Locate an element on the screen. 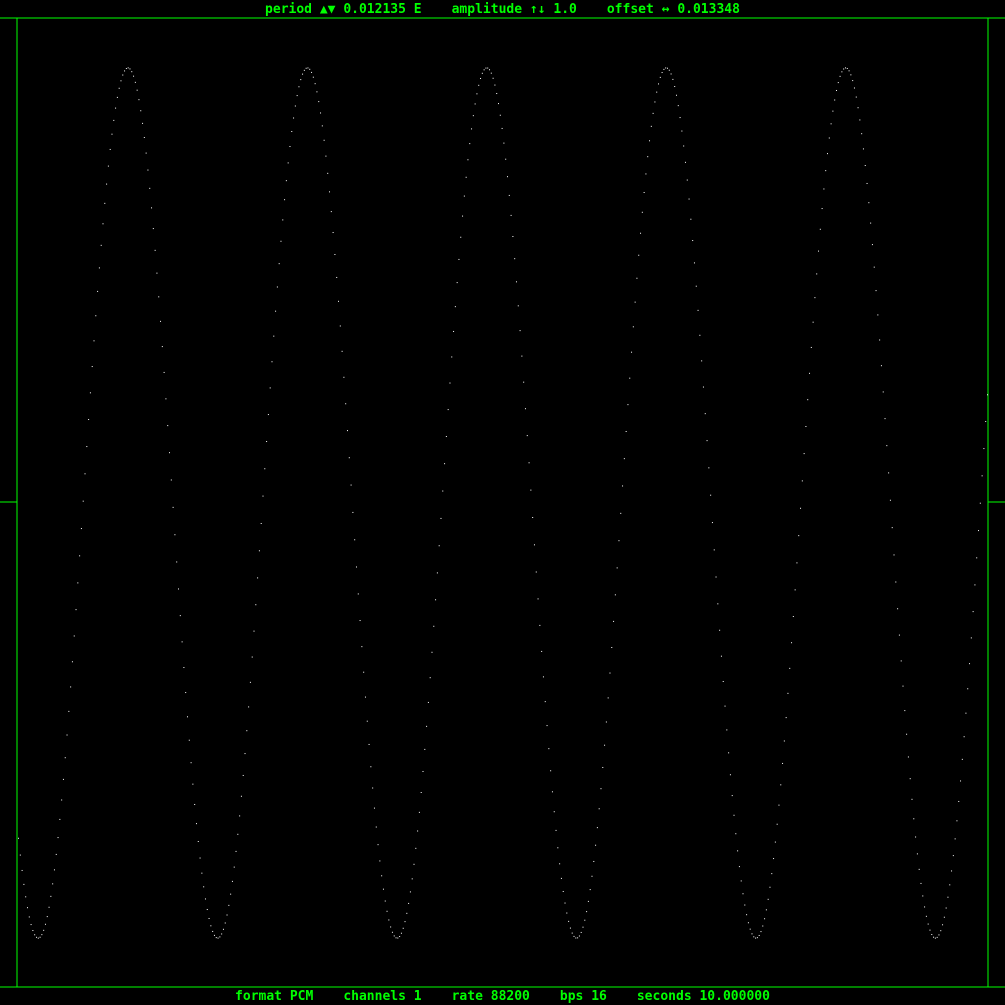 The width and height of the screenshot is (1005, 1005). offset-control: offset ↔ 0.013348 is located at coordinates (673, 9).